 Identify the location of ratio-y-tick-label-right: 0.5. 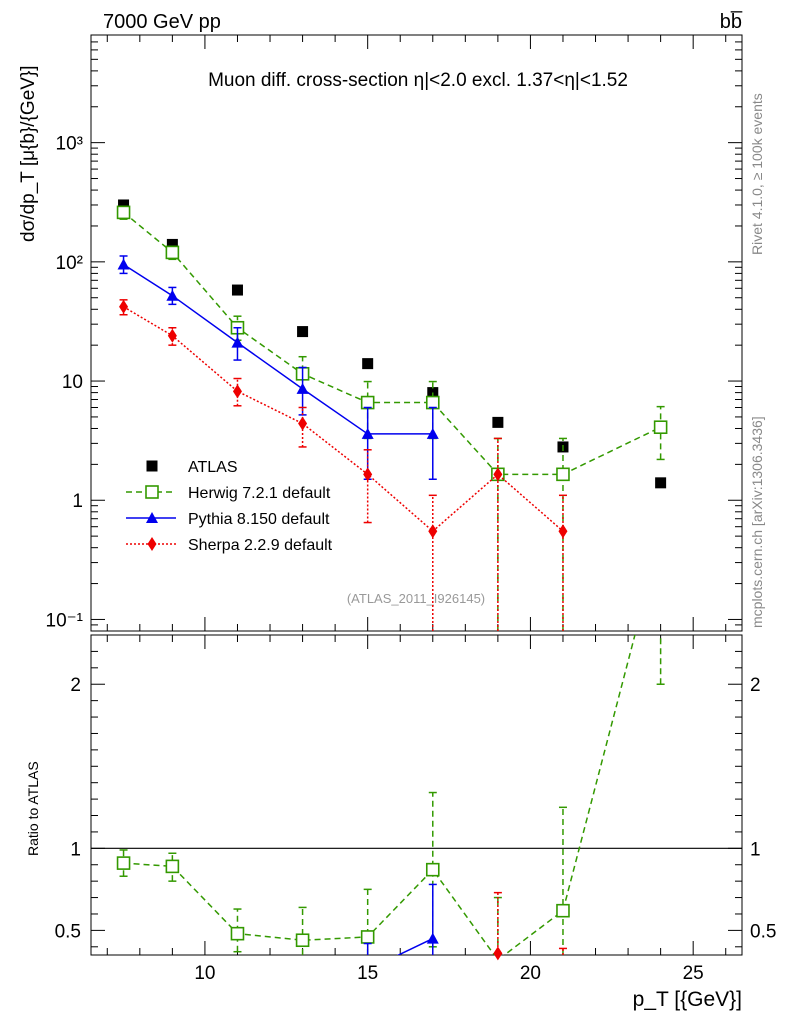
(763, 931).